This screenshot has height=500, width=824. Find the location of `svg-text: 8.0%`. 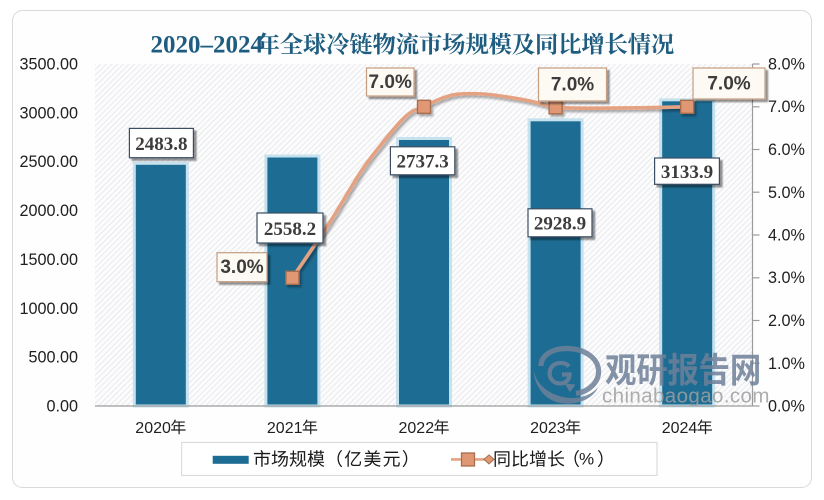

svg-text: 8.0% is located at coordinates (786, 65).